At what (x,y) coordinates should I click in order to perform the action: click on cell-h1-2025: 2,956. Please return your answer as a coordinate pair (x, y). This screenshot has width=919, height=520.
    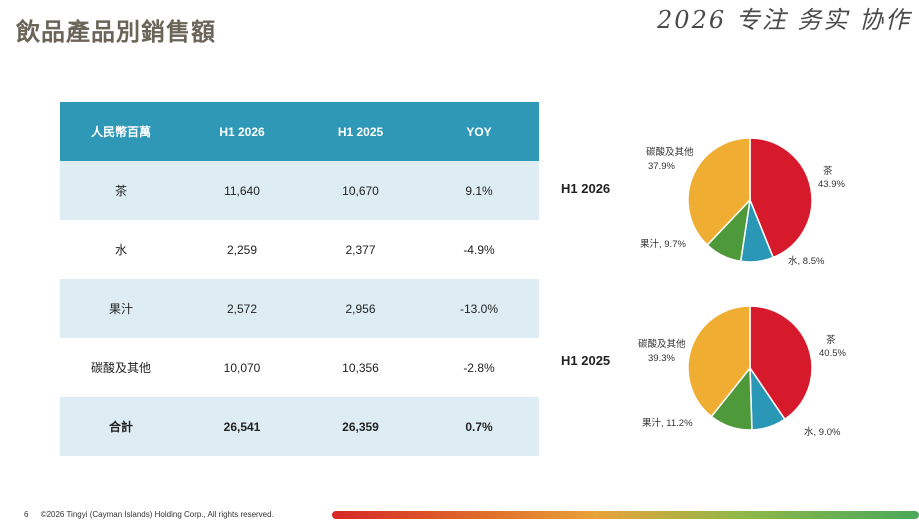
    Looking at the image, I should click on (360, 308).